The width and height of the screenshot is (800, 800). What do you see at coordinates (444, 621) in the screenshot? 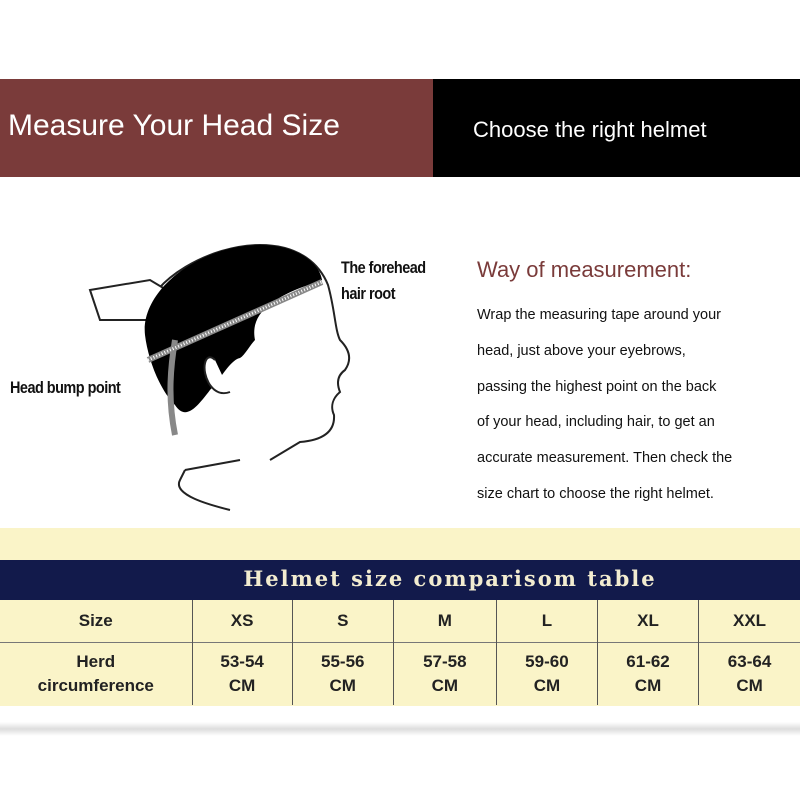
I see `size-cell: M` at bounding box center [444, 621].